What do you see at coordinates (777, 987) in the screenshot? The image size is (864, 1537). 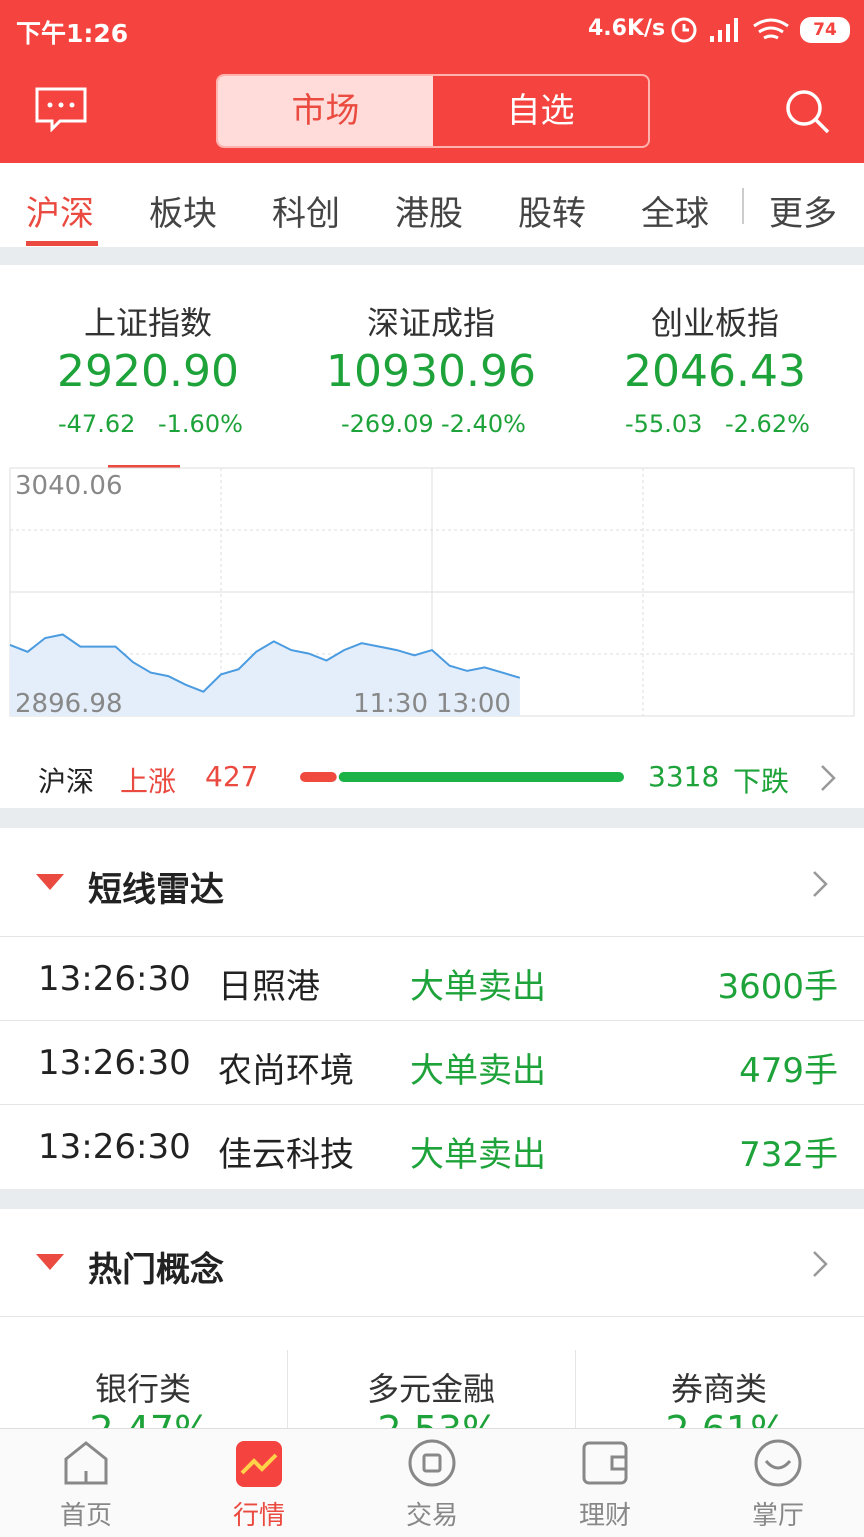 I see `volume: 3600手` at bounding box center [777, 987].